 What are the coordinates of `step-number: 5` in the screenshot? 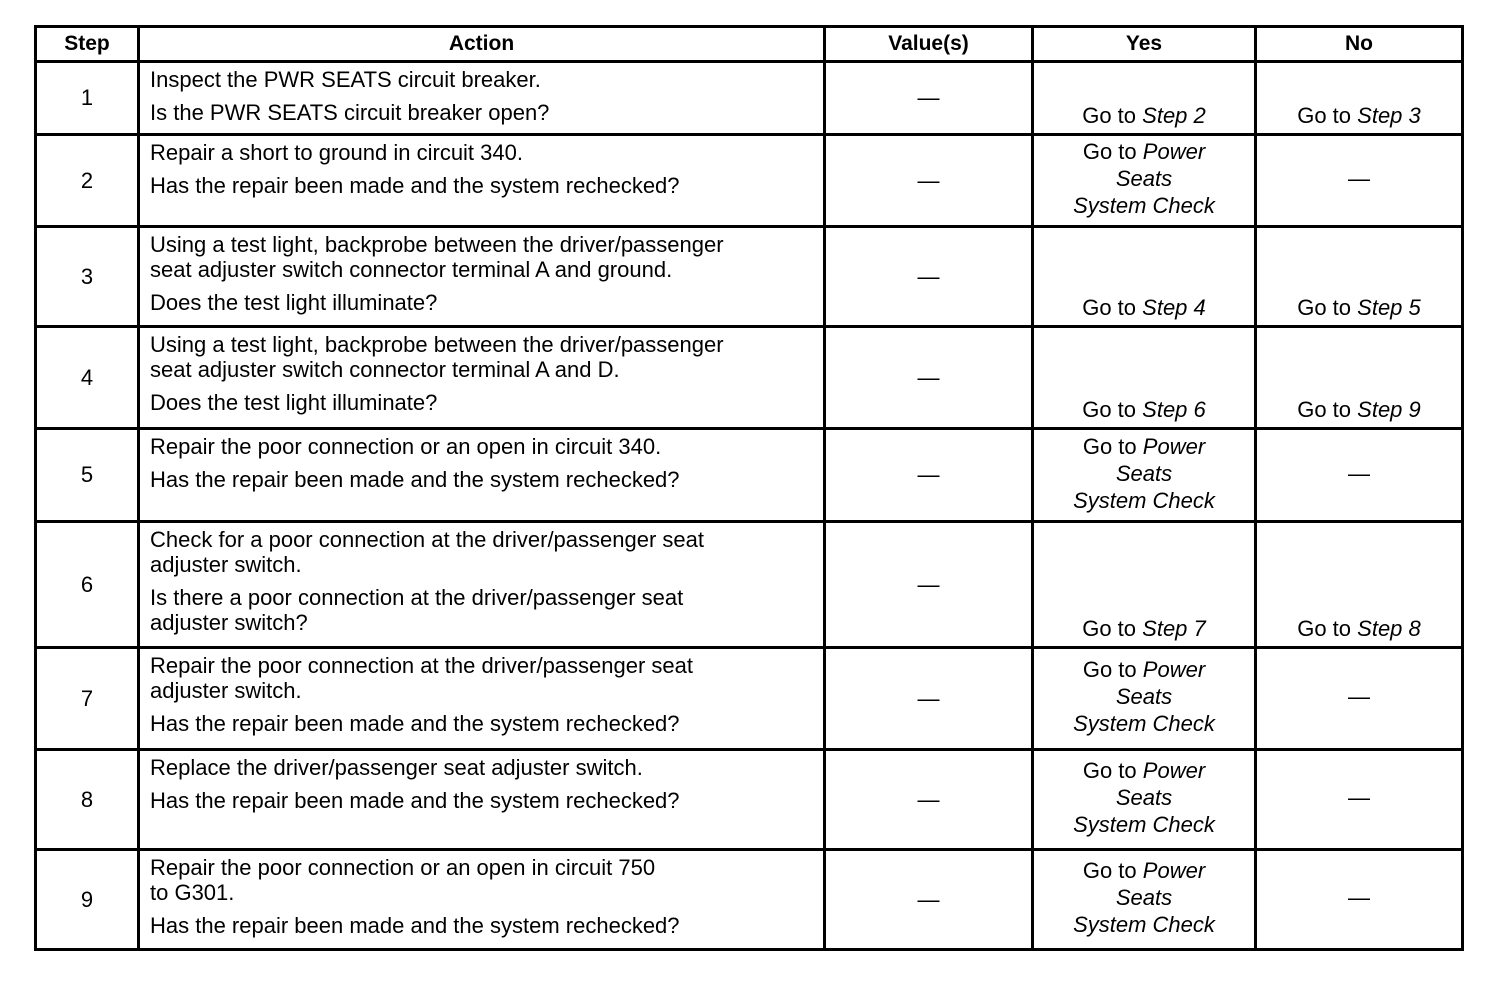 It's located at (87, 475).